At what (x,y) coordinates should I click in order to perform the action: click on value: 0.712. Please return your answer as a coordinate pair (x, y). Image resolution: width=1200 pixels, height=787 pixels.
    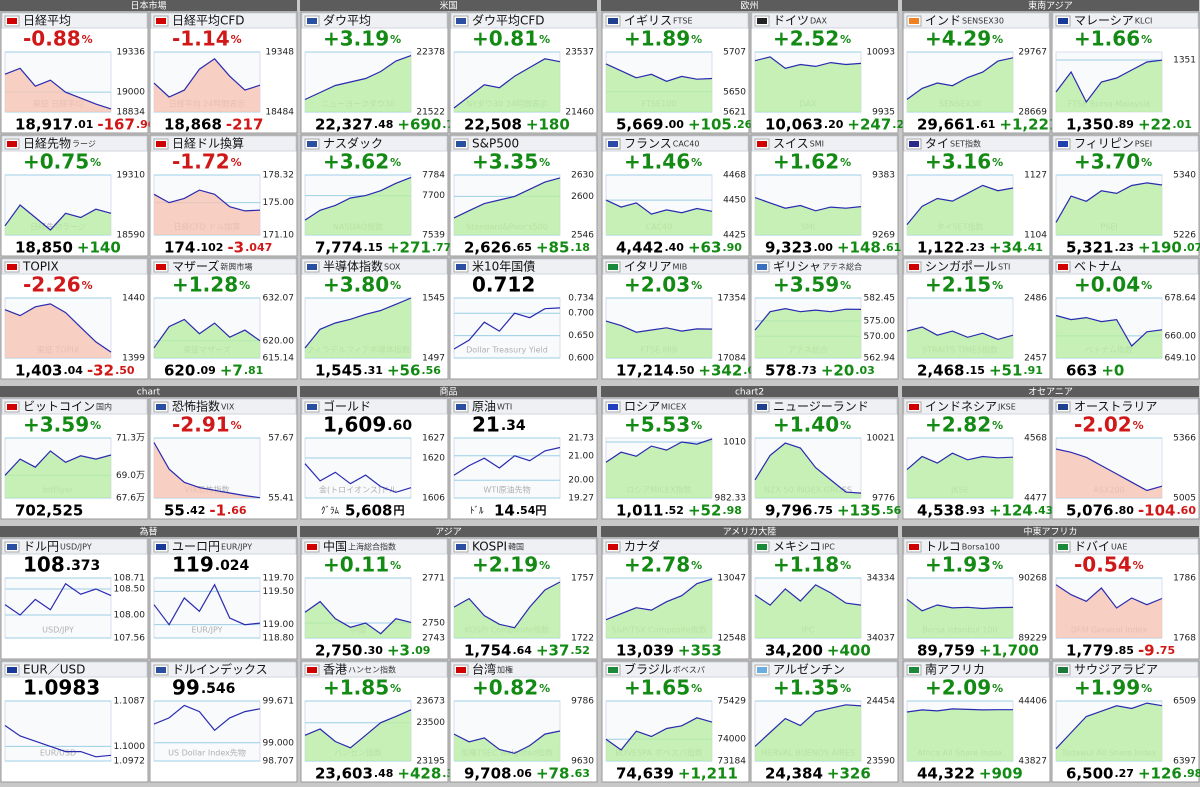
    Looking at the image, I should click on (503, 285).